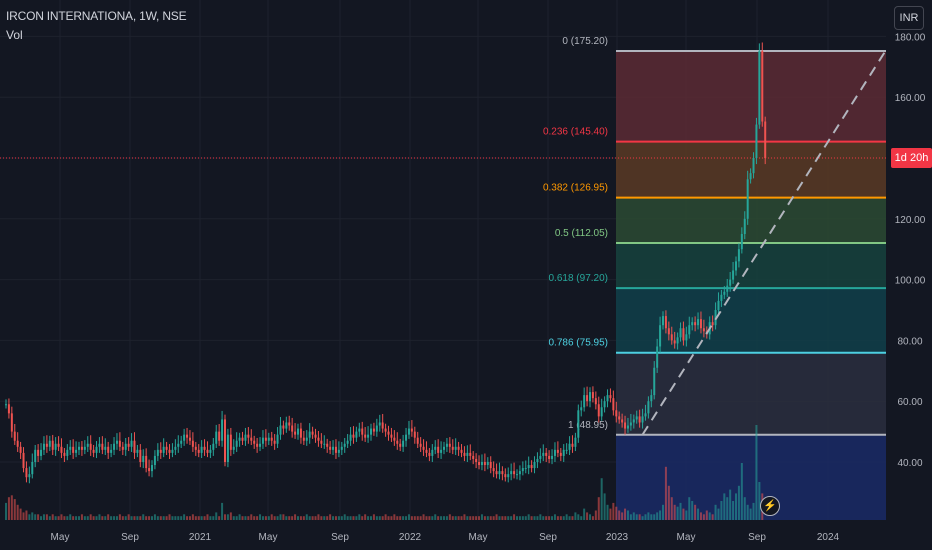 The image size is (932, 550). I want to click on lightning-icon: ⚡, so click(770, 506).